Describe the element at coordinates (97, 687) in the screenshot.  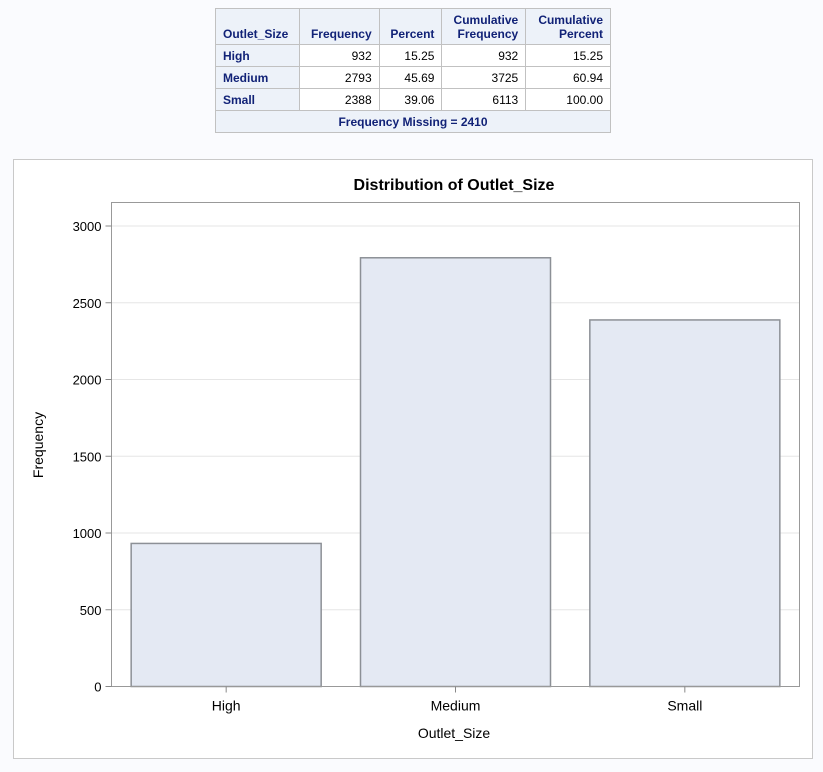
I see `y-tick-label: 0` at that location.